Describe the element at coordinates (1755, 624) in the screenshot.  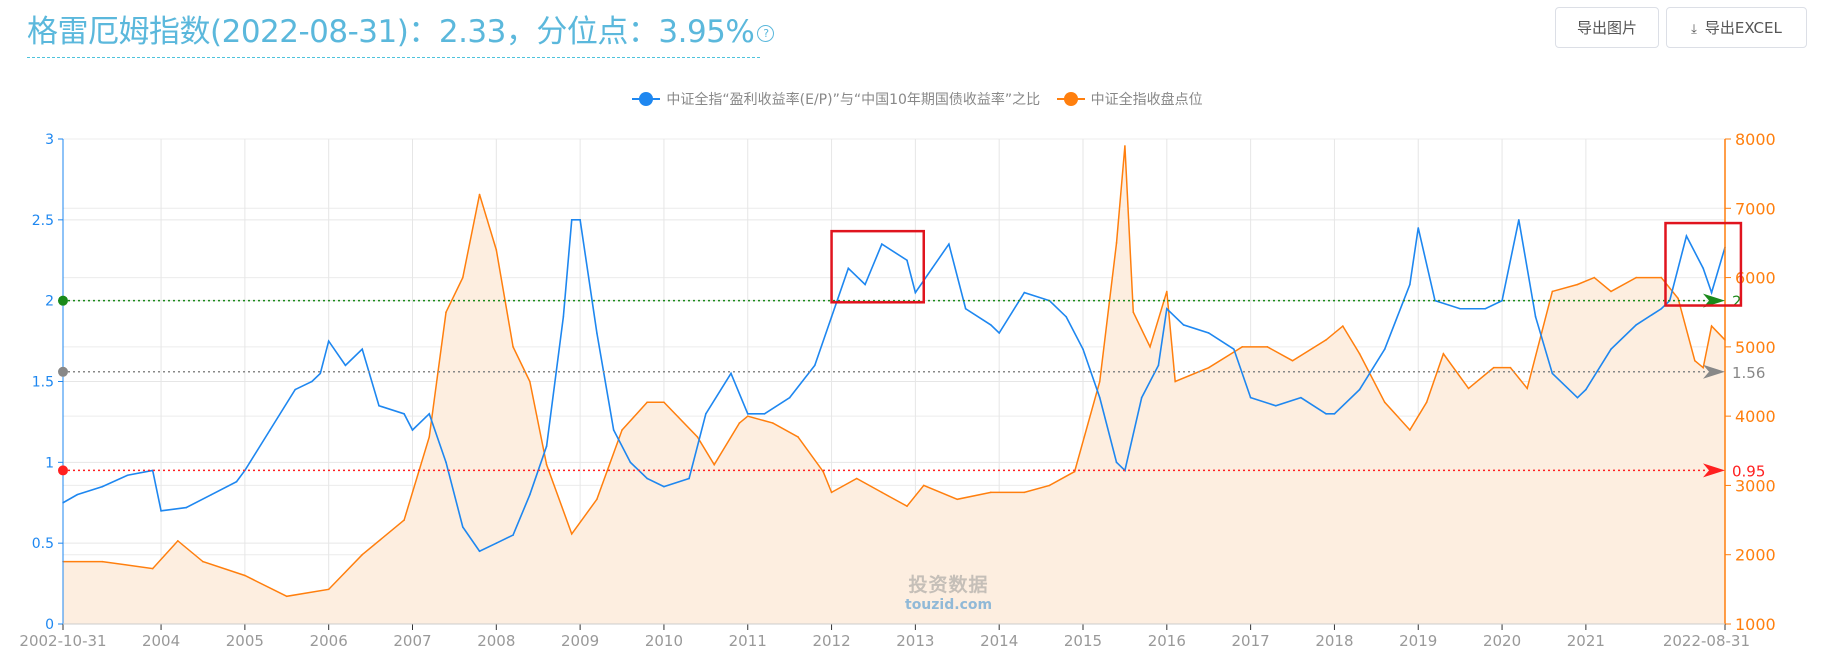
I see `y-right-tick-label: 1000` at that location.